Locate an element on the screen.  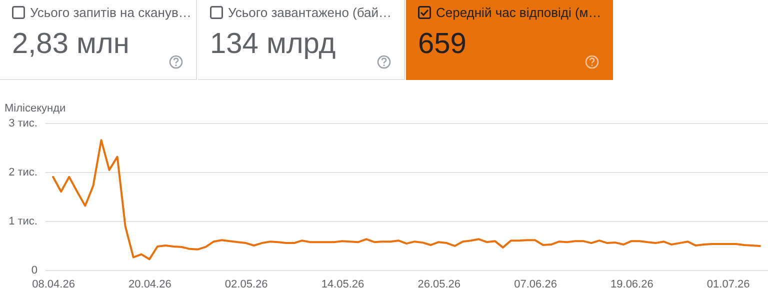
y-tick-label: 3 тис. is located at coordinates (23, 124).